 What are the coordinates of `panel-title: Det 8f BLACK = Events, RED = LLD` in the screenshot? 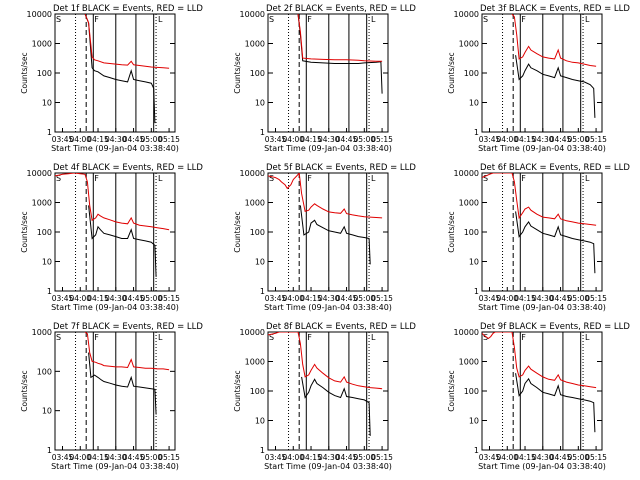 It's located at (341, 327).